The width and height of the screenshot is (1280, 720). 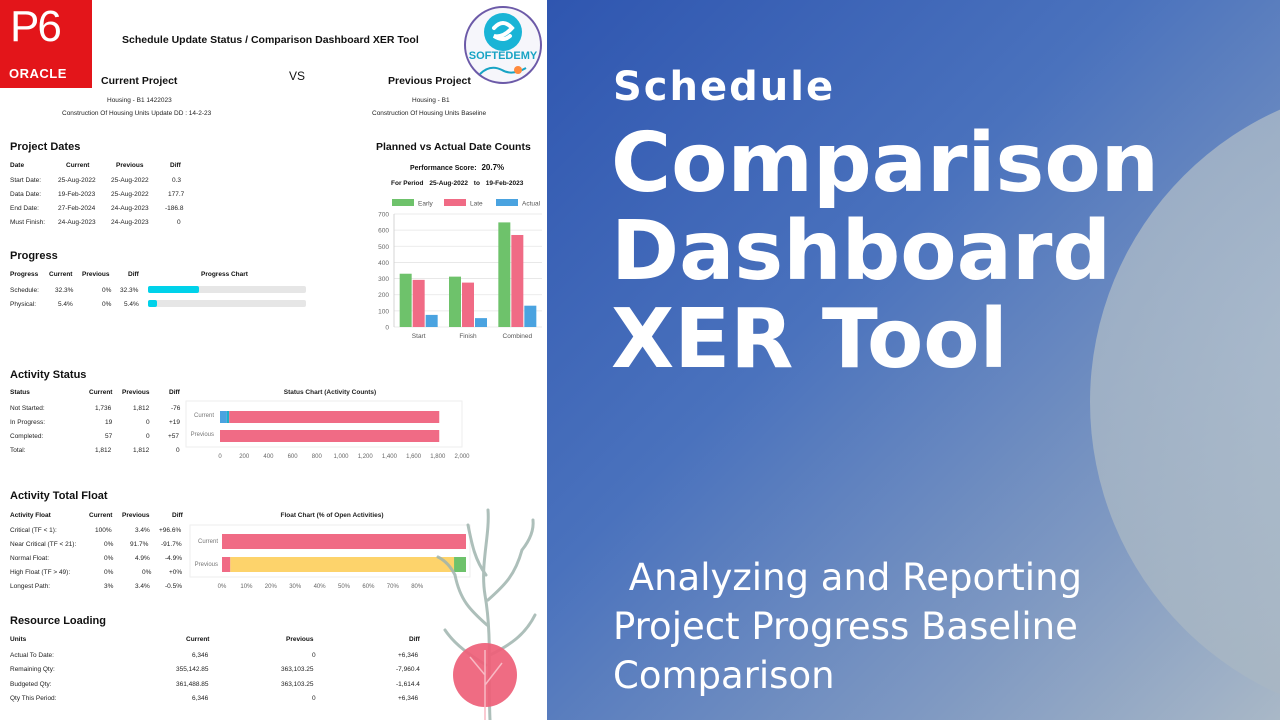 What do you see at coordinates (77, 194) in the screenshot?
I see `table-cell: 19-Feb-2023` at bounding box center [77, 194].